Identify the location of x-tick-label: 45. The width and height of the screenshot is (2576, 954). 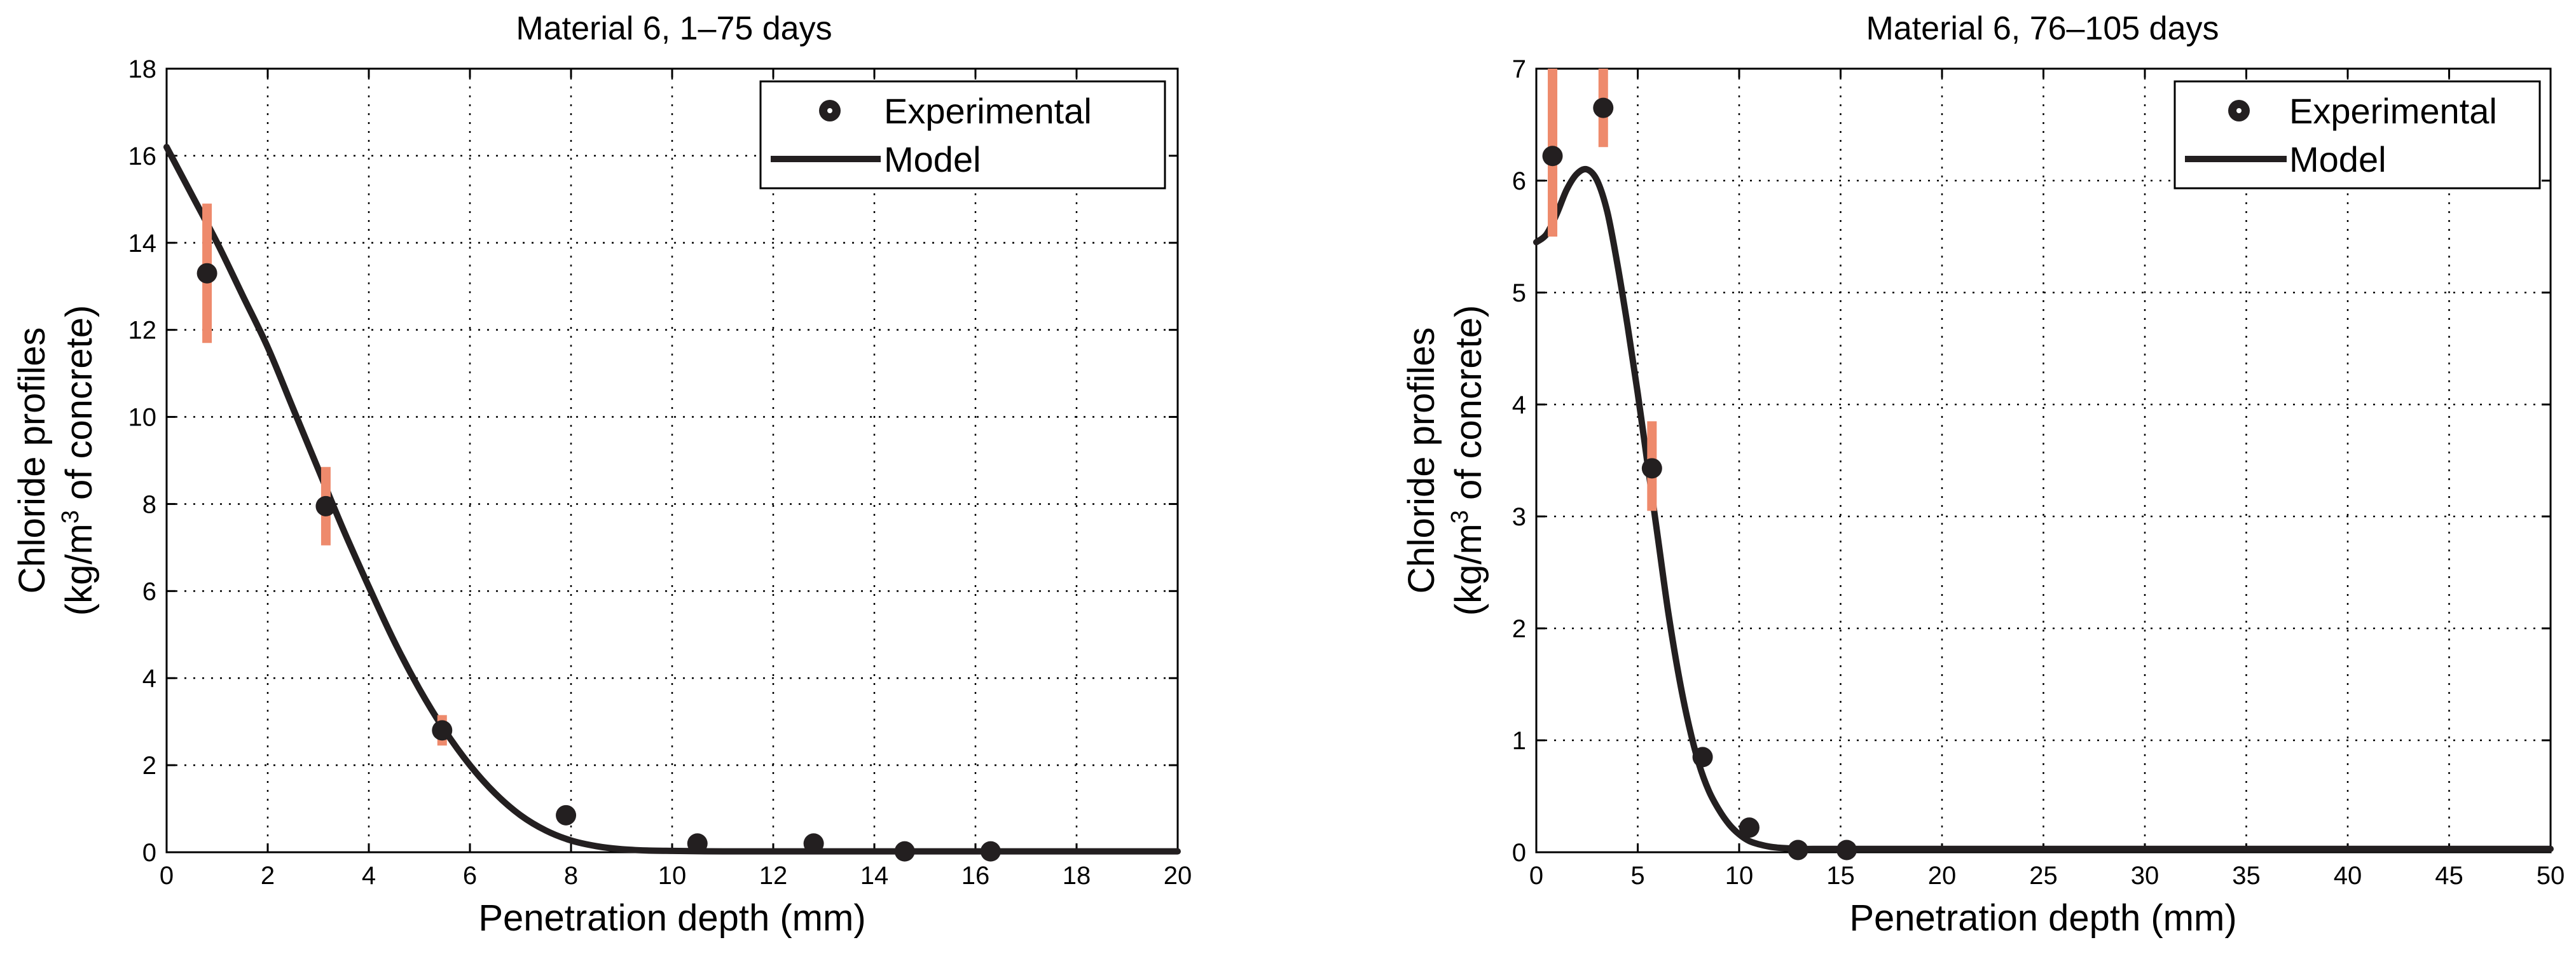
(2449, 876).